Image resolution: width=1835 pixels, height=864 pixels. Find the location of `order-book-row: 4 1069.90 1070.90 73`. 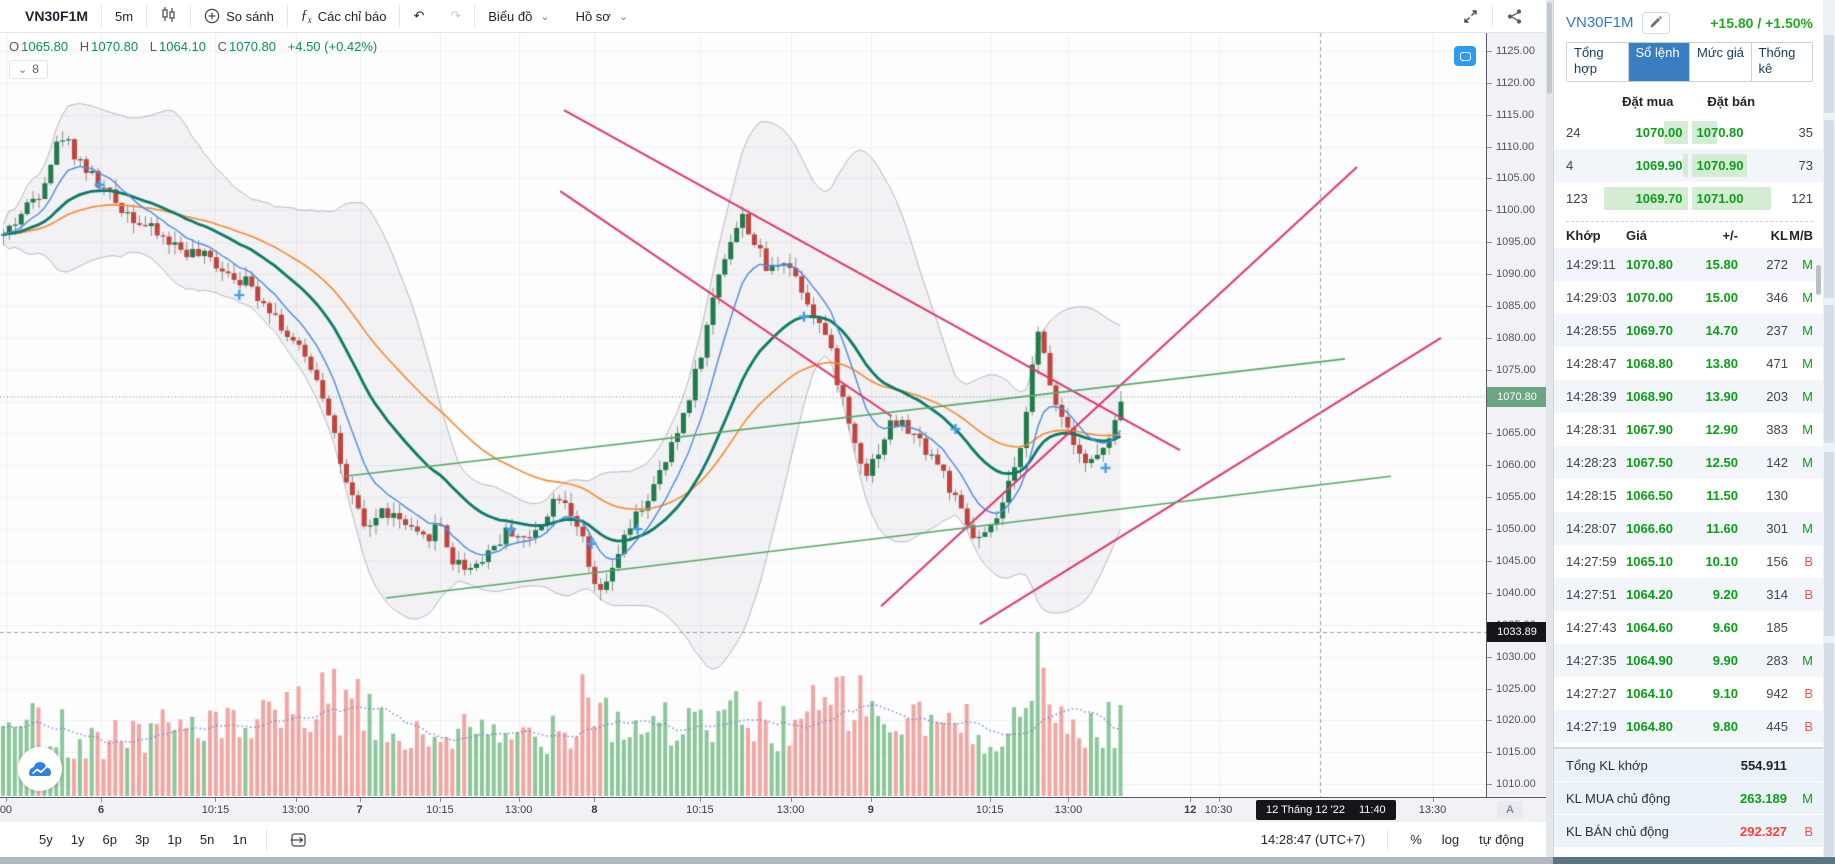

order-book-row: 4 1069.90 1070.90 73 is located at coordinates (1688, 165).